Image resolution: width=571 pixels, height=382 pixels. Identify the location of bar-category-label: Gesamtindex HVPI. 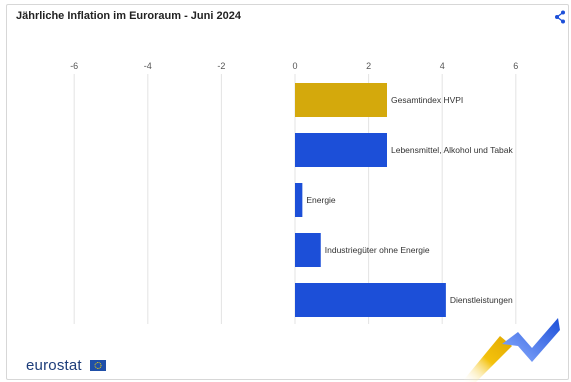
(427, 100).